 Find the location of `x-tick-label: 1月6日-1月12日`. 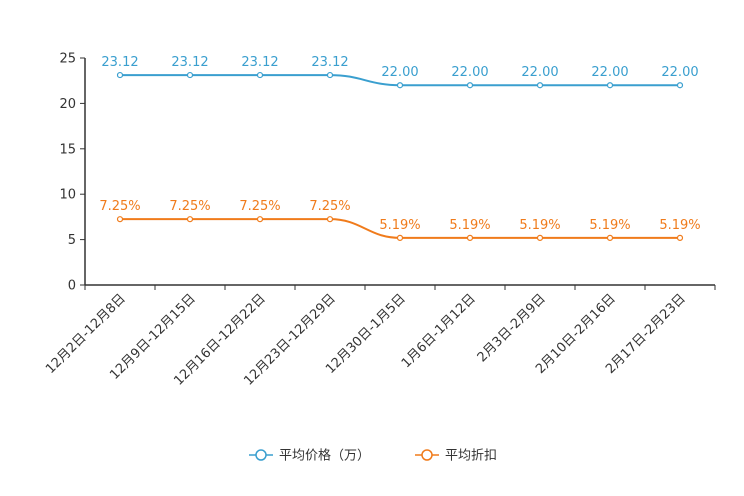

x-tick-label: 1月6日-1月12日 is located at coordinates (439, 331).